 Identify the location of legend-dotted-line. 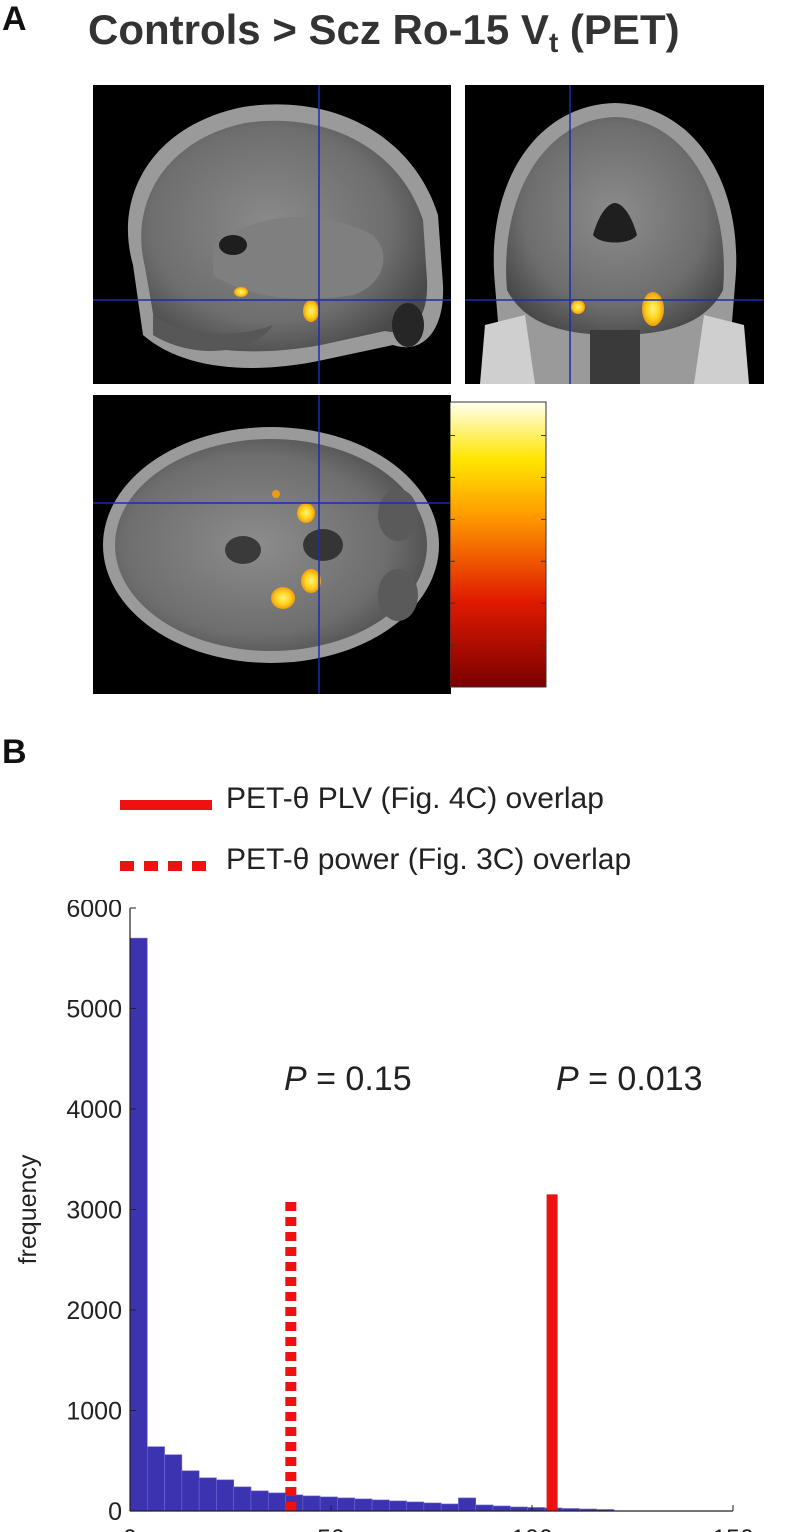
(166, 866).